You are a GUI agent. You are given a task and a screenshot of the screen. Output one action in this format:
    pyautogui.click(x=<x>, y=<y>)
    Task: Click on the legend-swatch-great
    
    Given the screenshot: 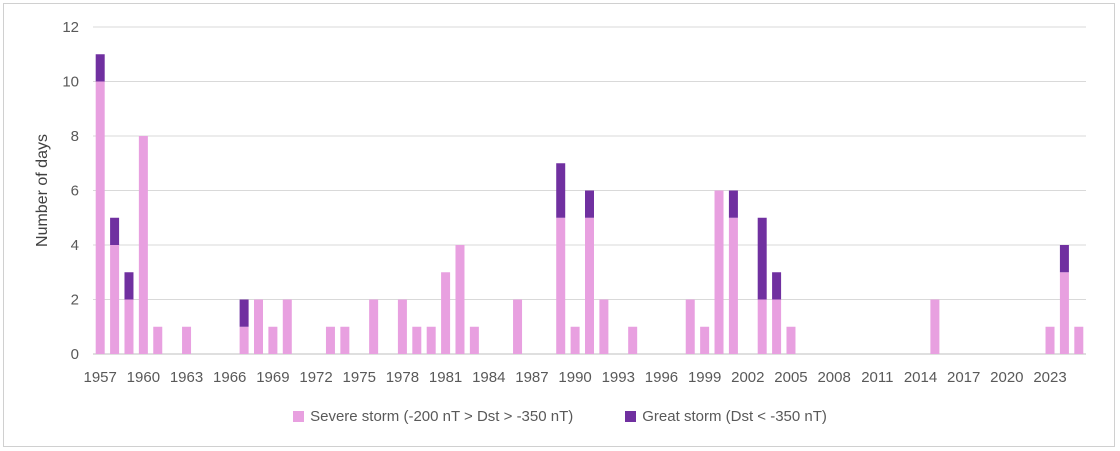 What is the action you would take?
    pyautogui.click(x=631, y=416)
    